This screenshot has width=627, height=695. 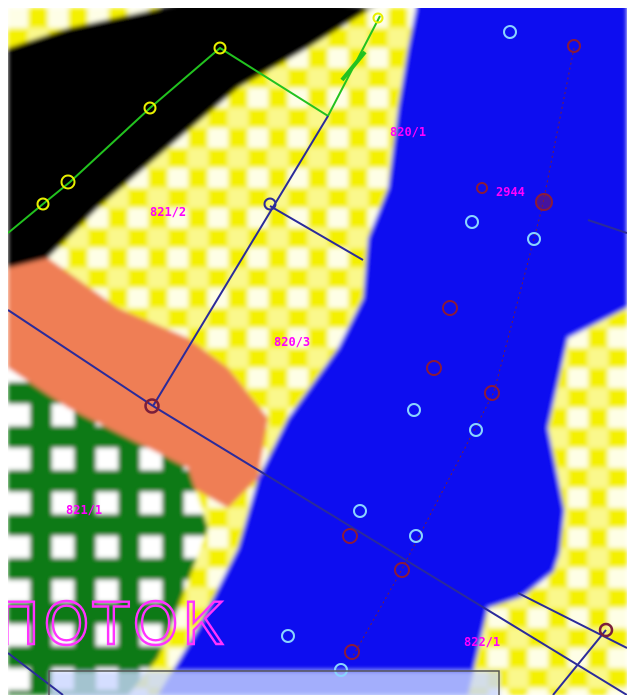 I want to click on lower-panel-shade, so click(x=275, y=683).